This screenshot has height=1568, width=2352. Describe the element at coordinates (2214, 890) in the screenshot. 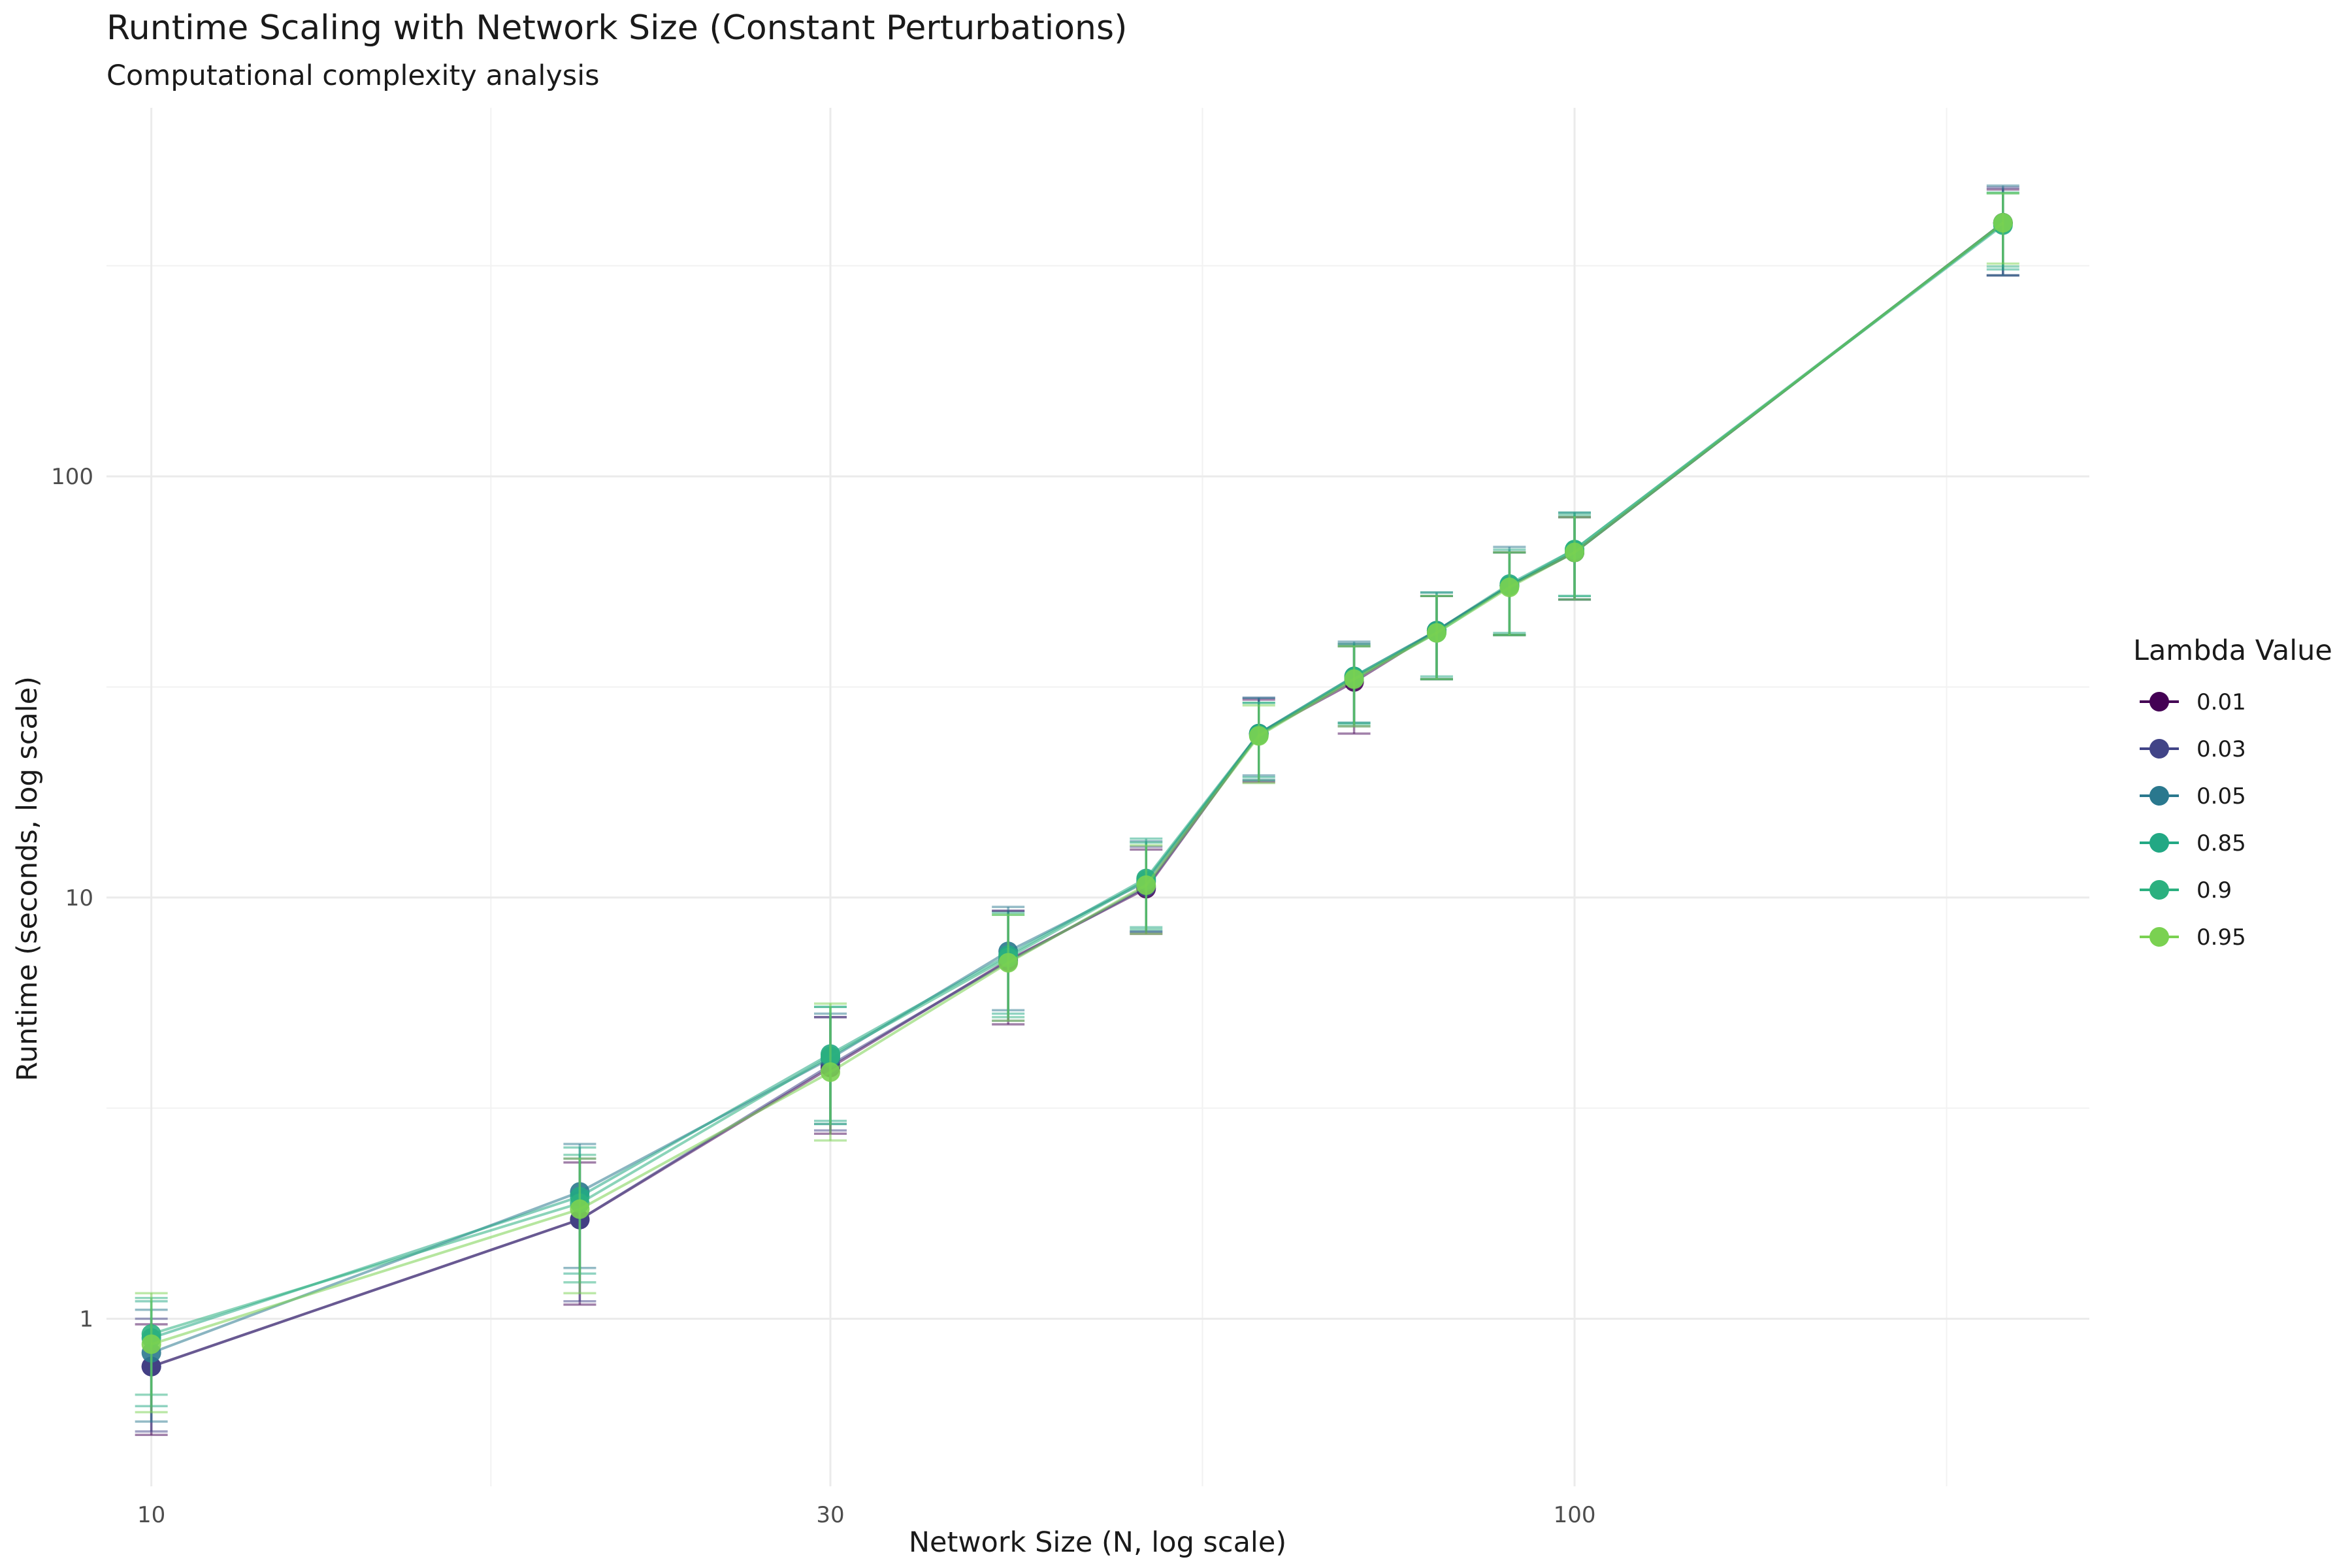

I see `legend-label: 0.9` at that location.